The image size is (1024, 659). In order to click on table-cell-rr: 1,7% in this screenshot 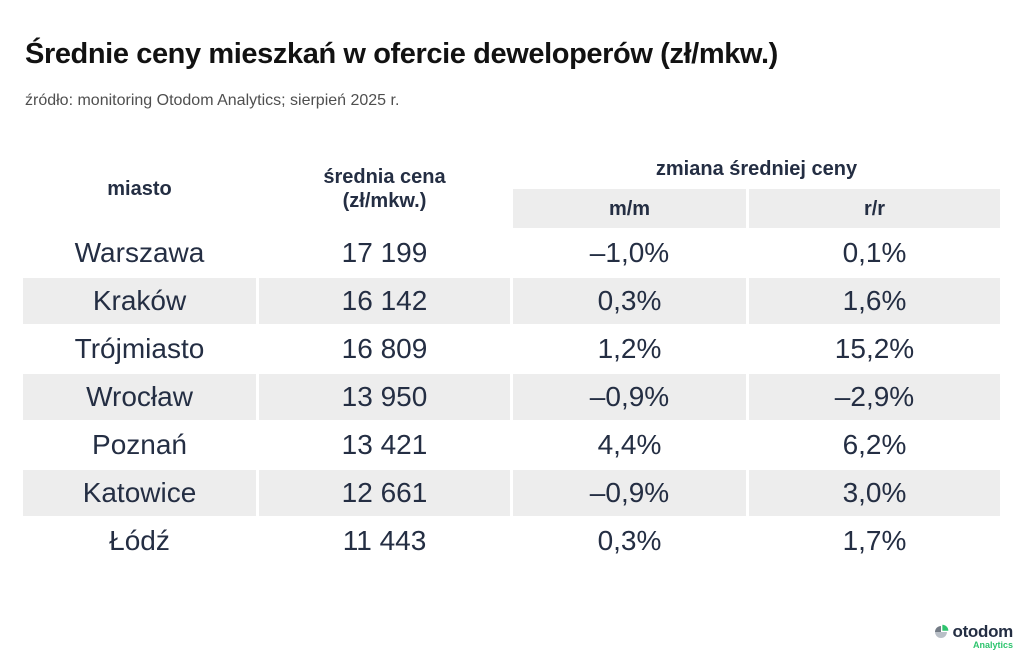, I will do `click(874, 540)`.